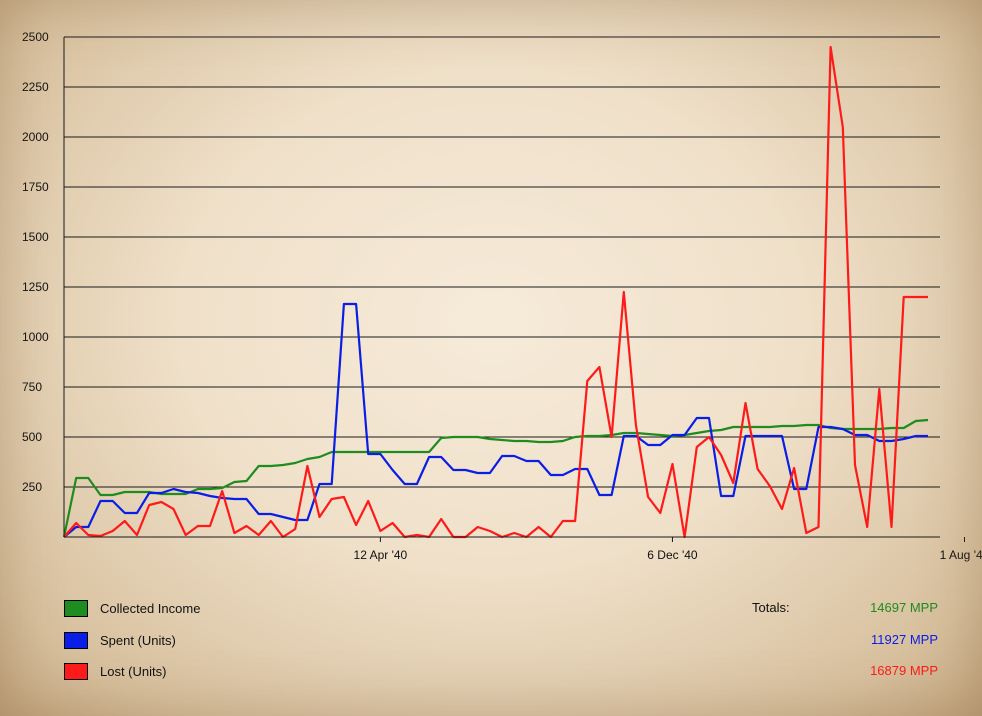 The image size is (982, 716). What do you see at coordinates (35, 87) in the screenshot?
I see `y-tick-label: 2250` at bounding box center [35, 87].